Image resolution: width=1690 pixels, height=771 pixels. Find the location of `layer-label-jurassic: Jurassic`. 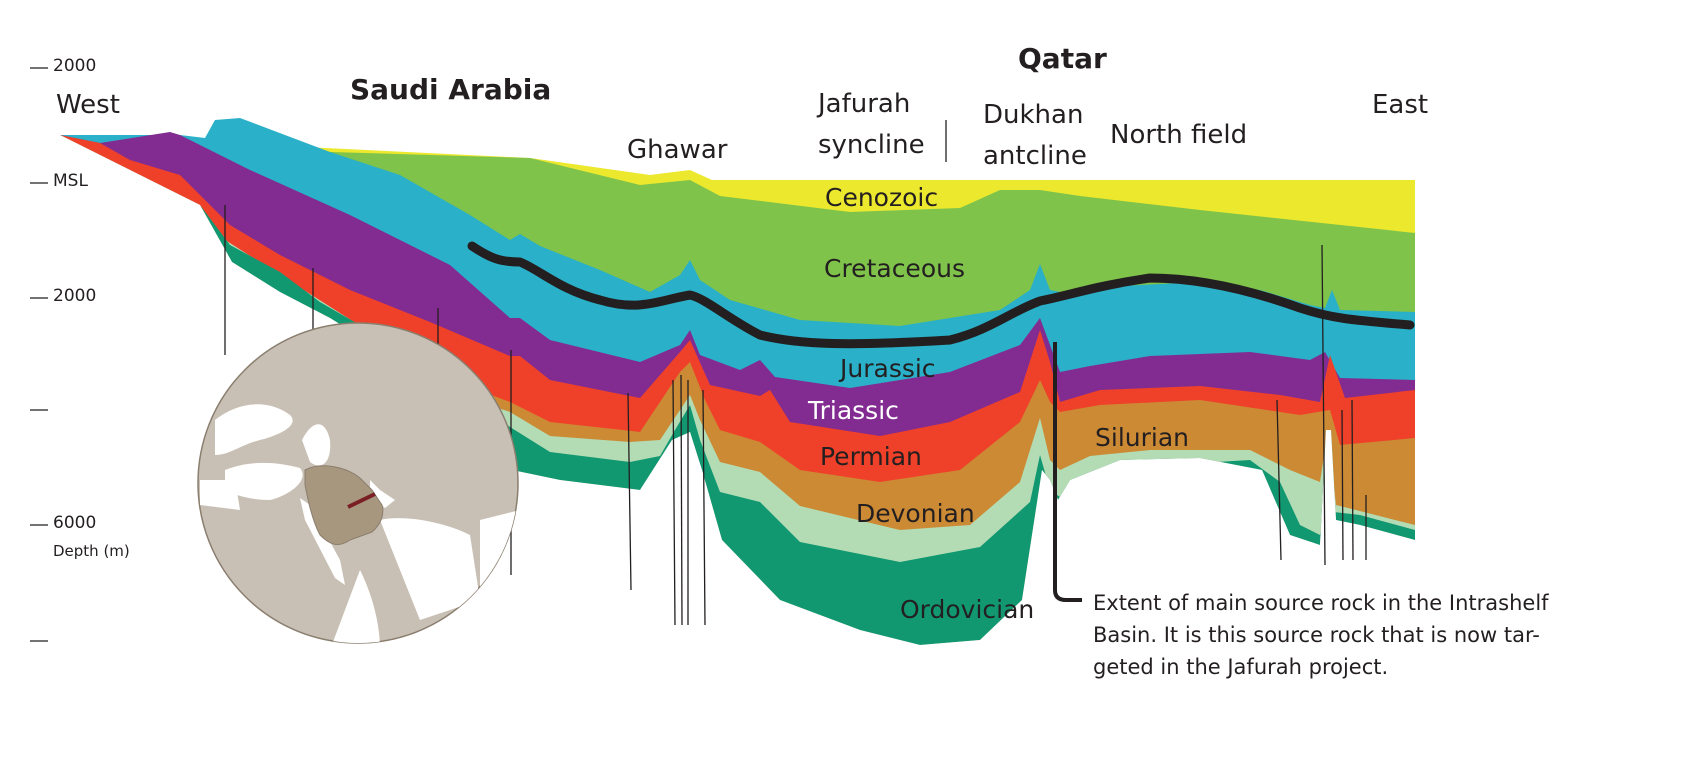

layer-label-jurassic: Jurassic is located at coordinates (888, 368).